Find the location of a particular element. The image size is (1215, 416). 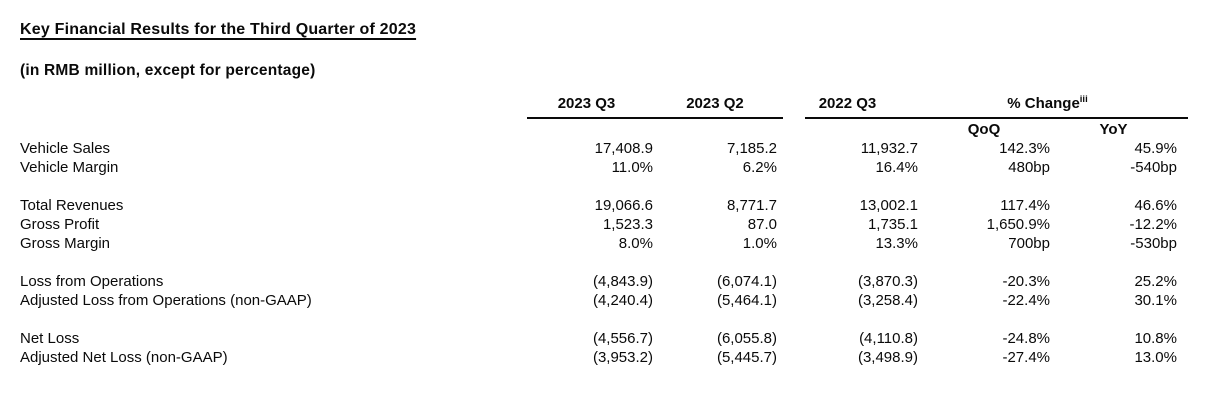

row-value: 30.1% is located at coordinates (1155, 300).